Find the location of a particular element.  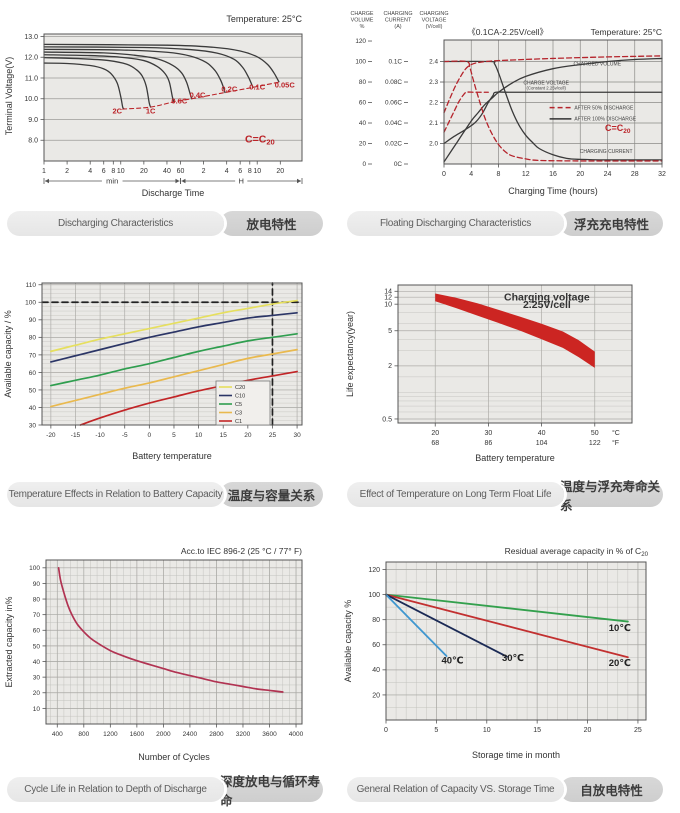

caption-zh-badge: 自放电特性 is located at coordinates (611, 789).